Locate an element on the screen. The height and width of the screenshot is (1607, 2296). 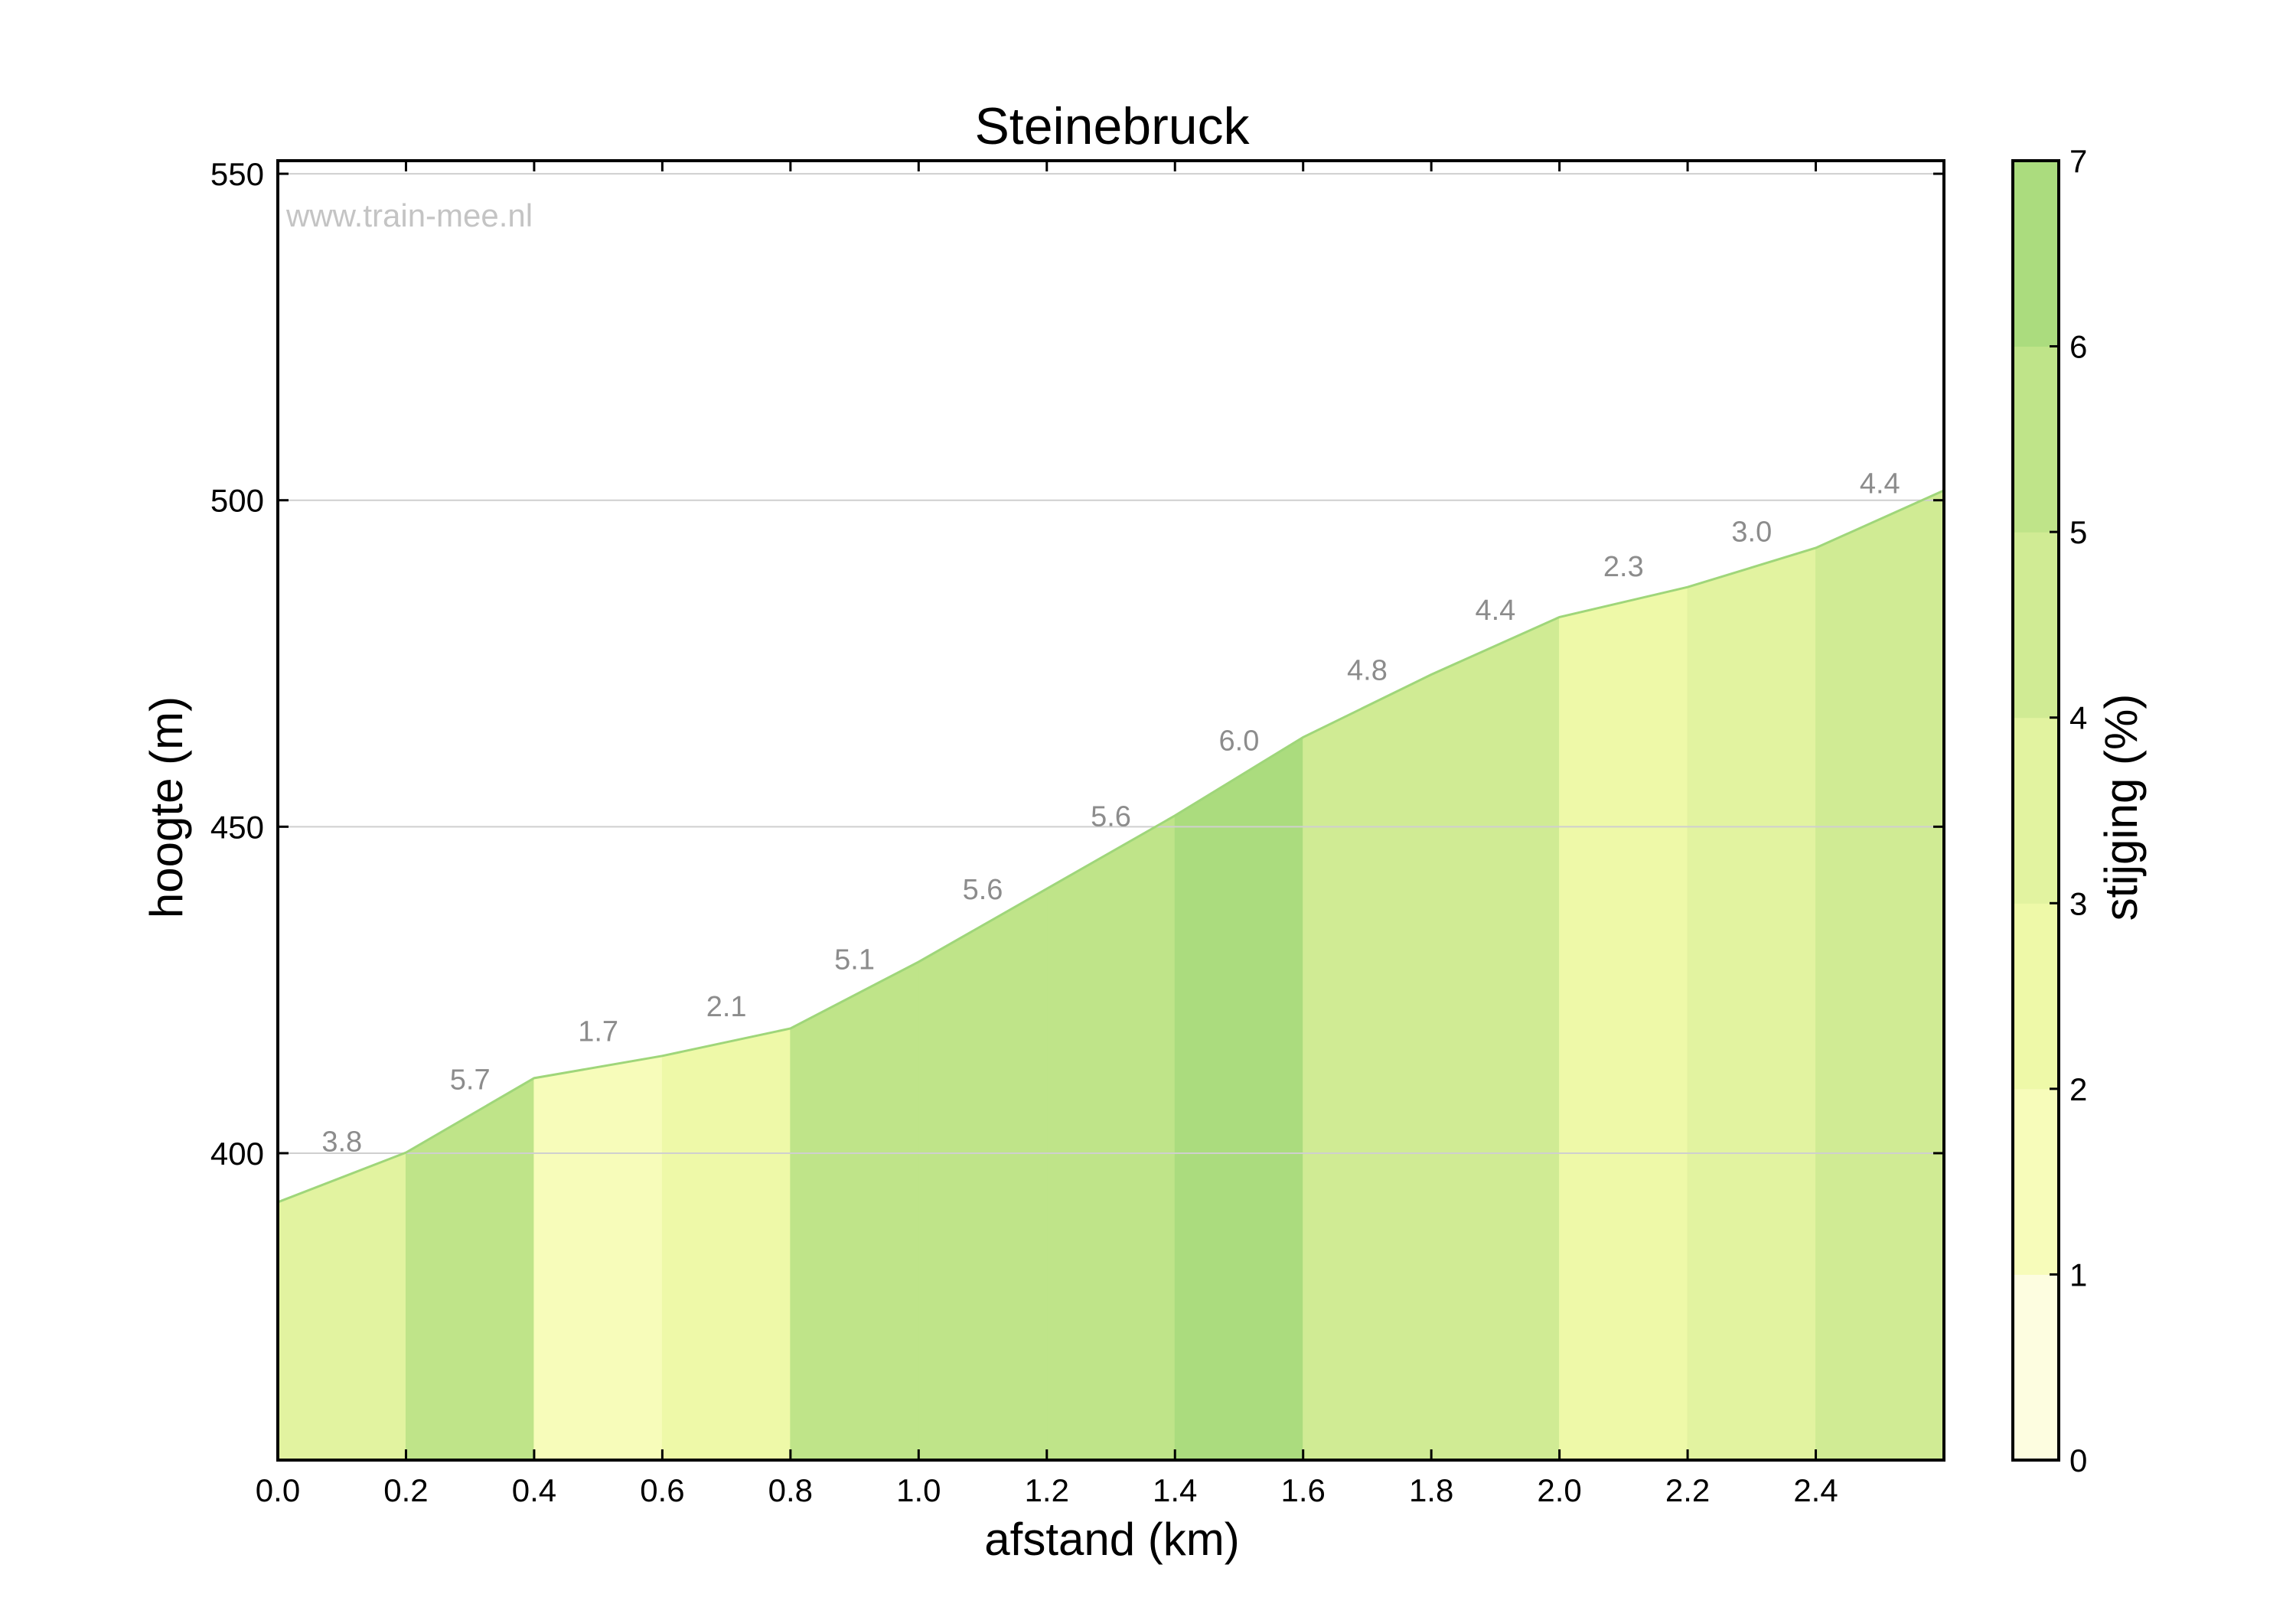
colorbar-title: stijging (%) is located at coordinates (2121, 808).